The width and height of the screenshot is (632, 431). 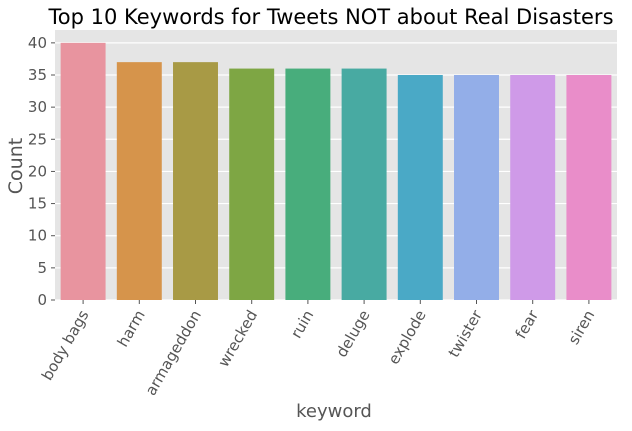 I want to click on bar-explode, so click(x=420, y=187).